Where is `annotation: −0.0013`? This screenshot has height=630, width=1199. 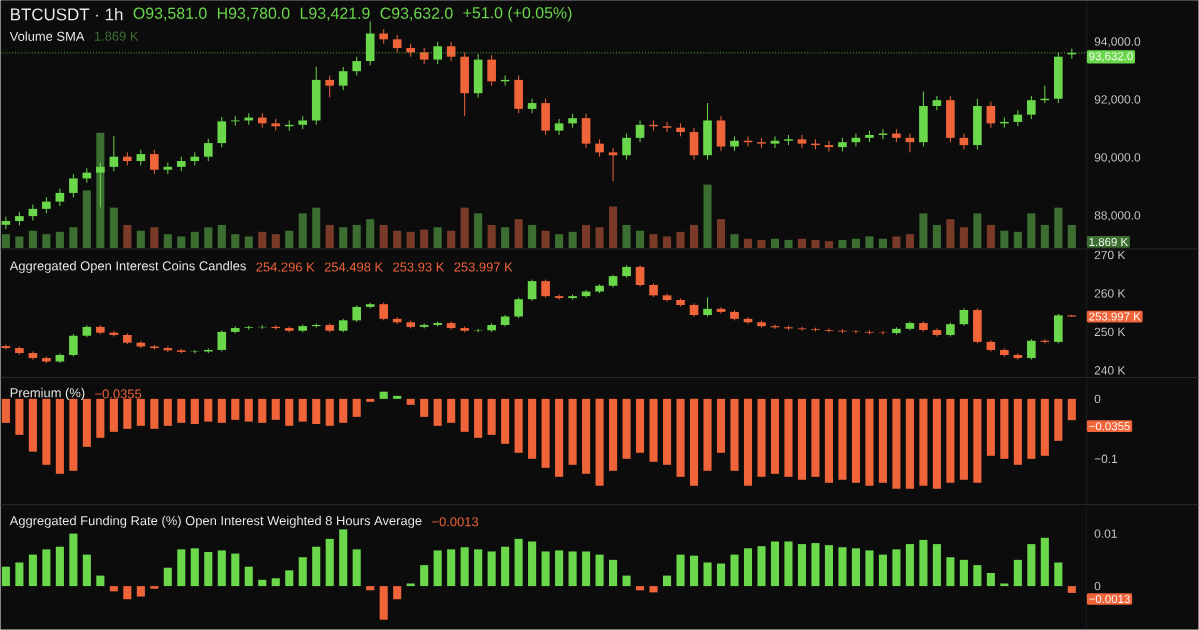
annotation: −0.0013 is located at coordinates (455, 522).